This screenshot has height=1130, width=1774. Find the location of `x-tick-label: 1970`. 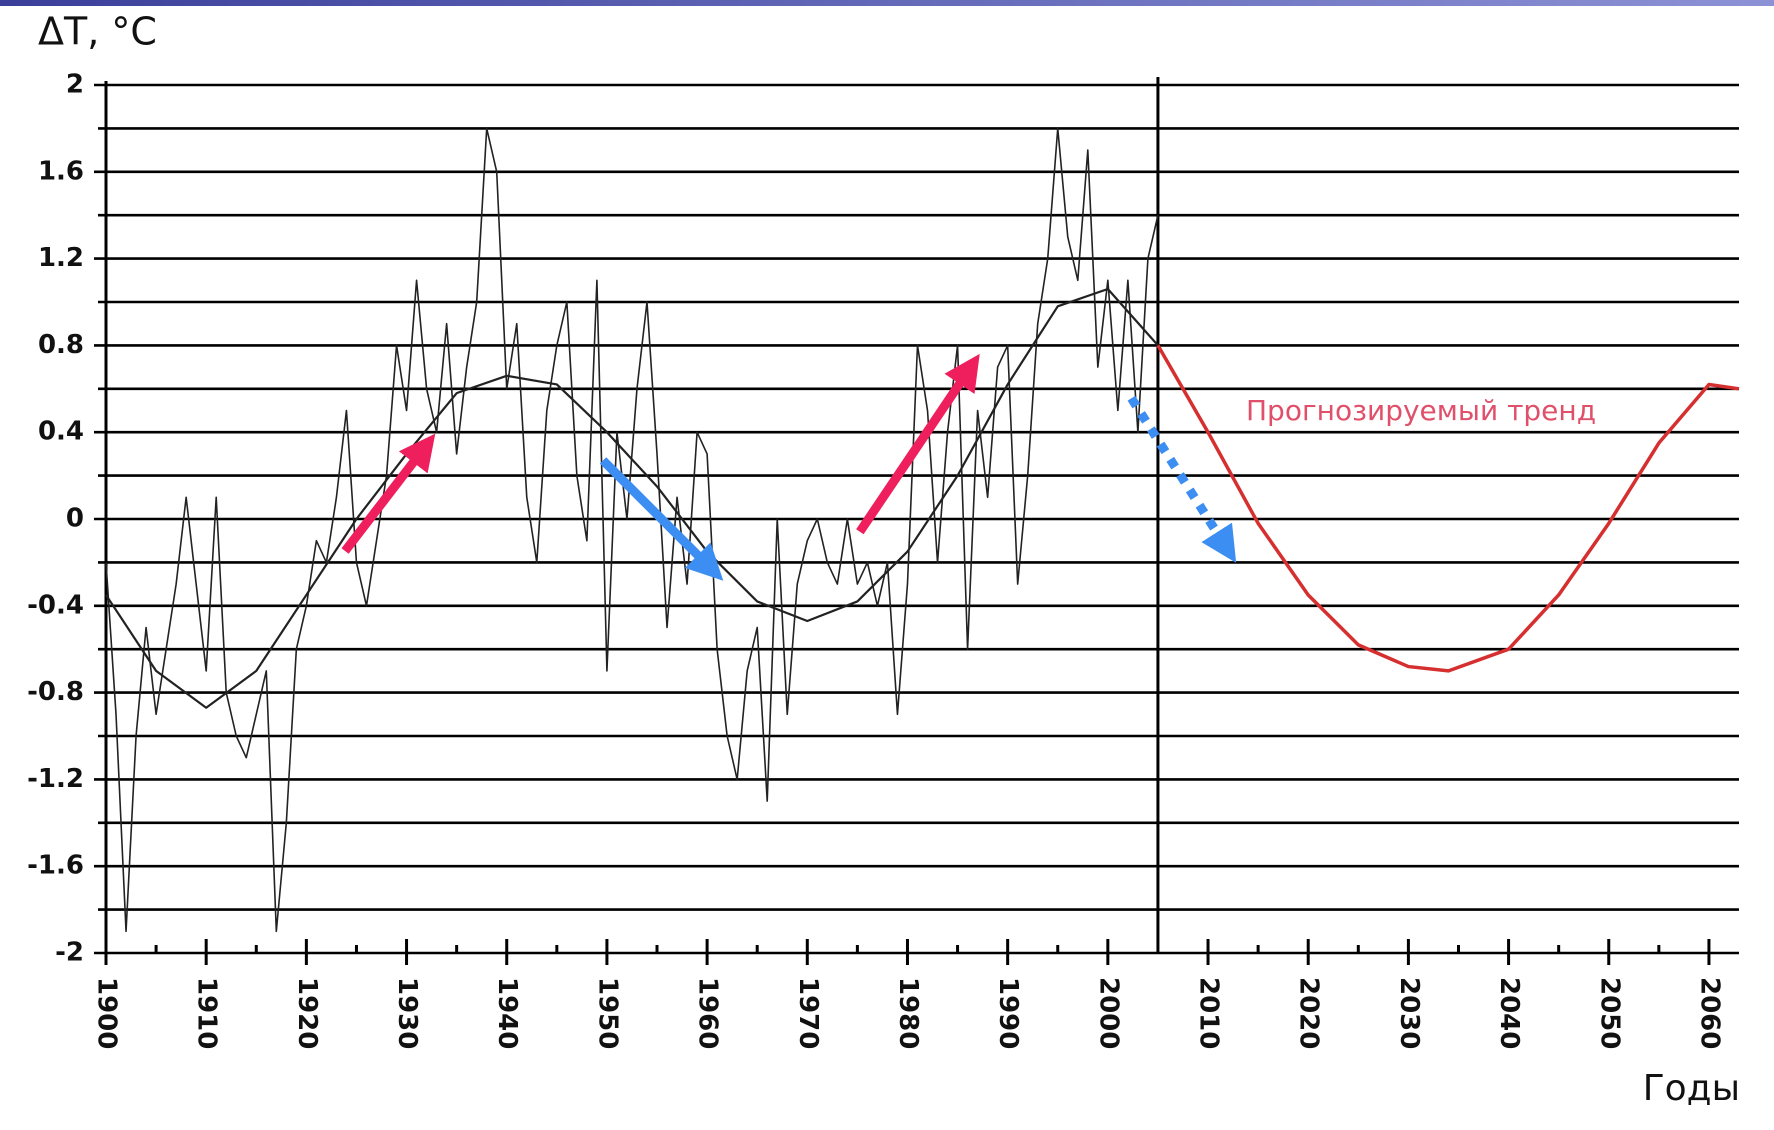

x-tick-label: 1970 is located at coordinates (808, 1013).